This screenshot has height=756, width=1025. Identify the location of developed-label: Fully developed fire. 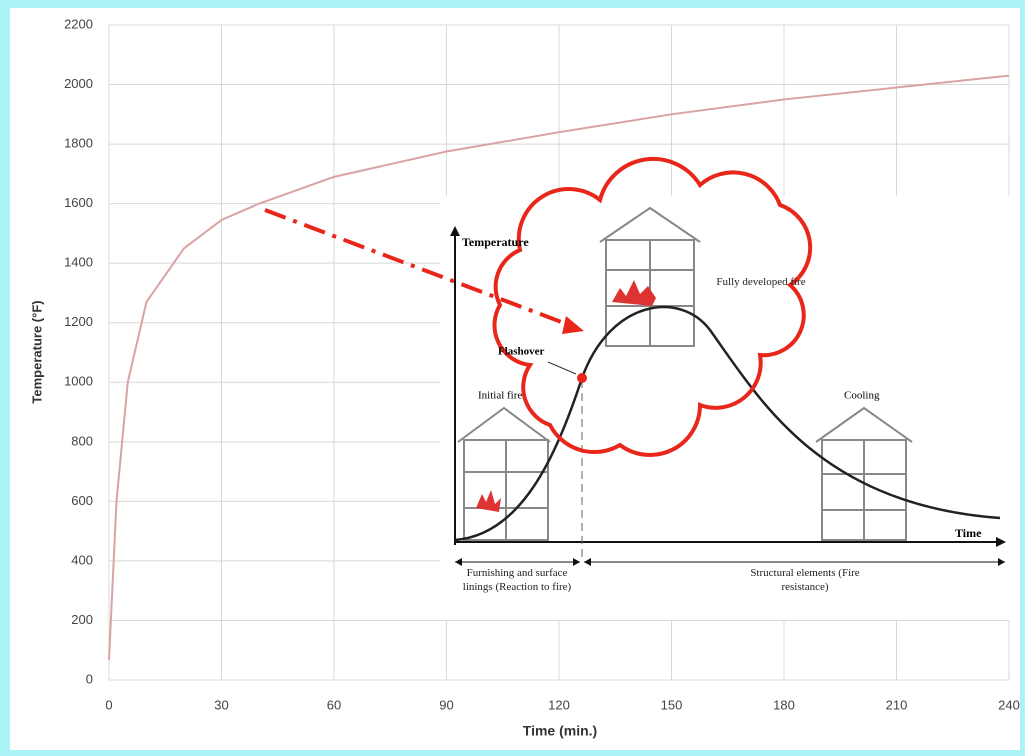
(761, 282).